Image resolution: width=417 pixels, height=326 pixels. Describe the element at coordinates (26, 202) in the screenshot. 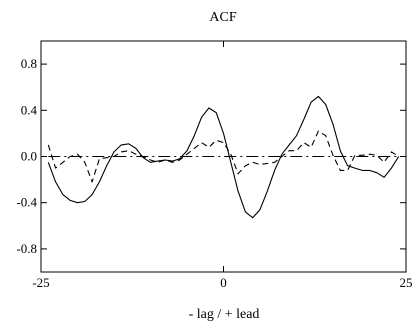

I see `y-tick-label: -0.4` at that location.